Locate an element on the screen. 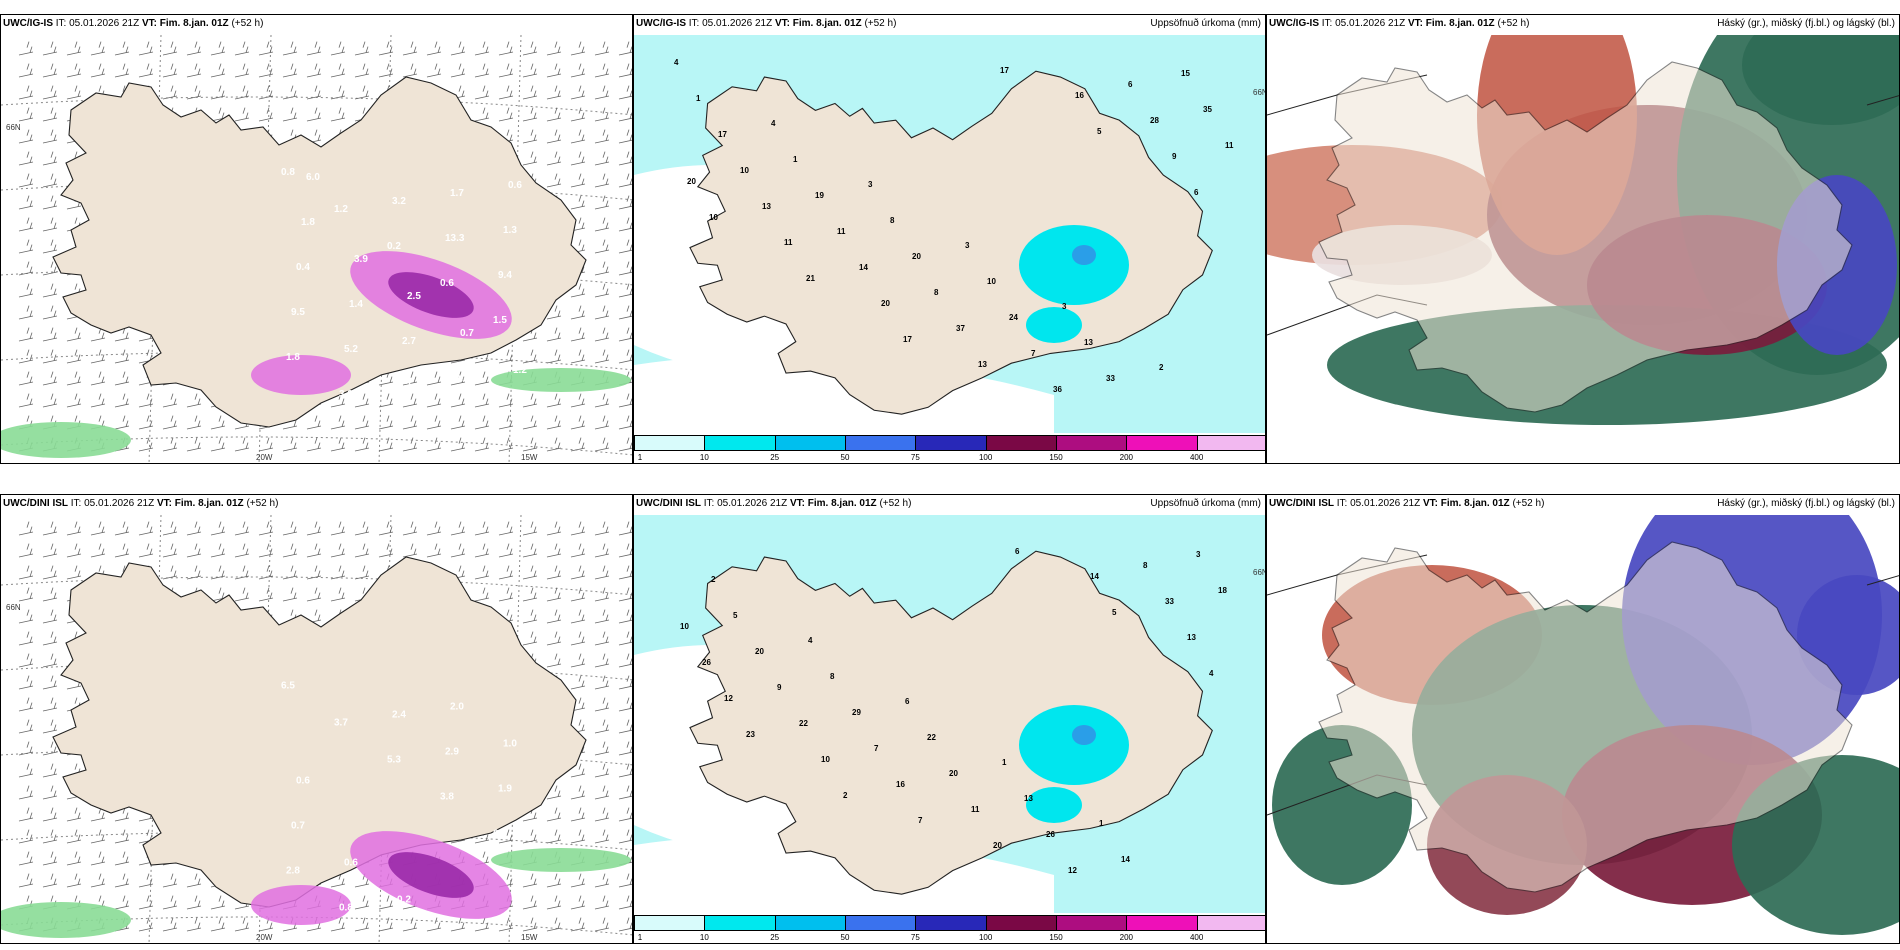  precip-value-label: 1 is located at coordinates (698, 98).